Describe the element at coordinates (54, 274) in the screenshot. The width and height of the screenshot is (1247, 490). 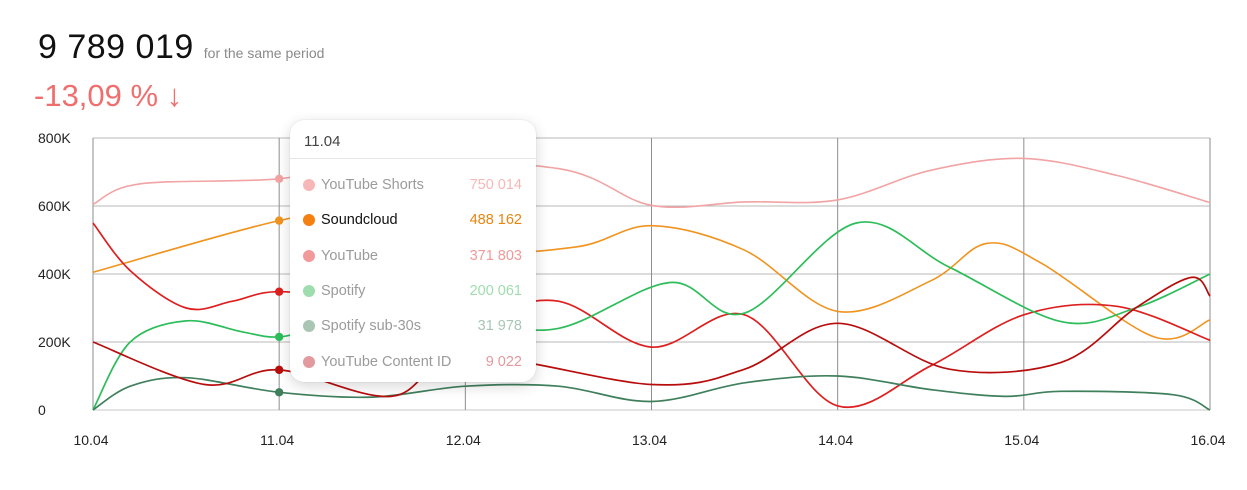
I see `y-tick-label: 400K` at that location.